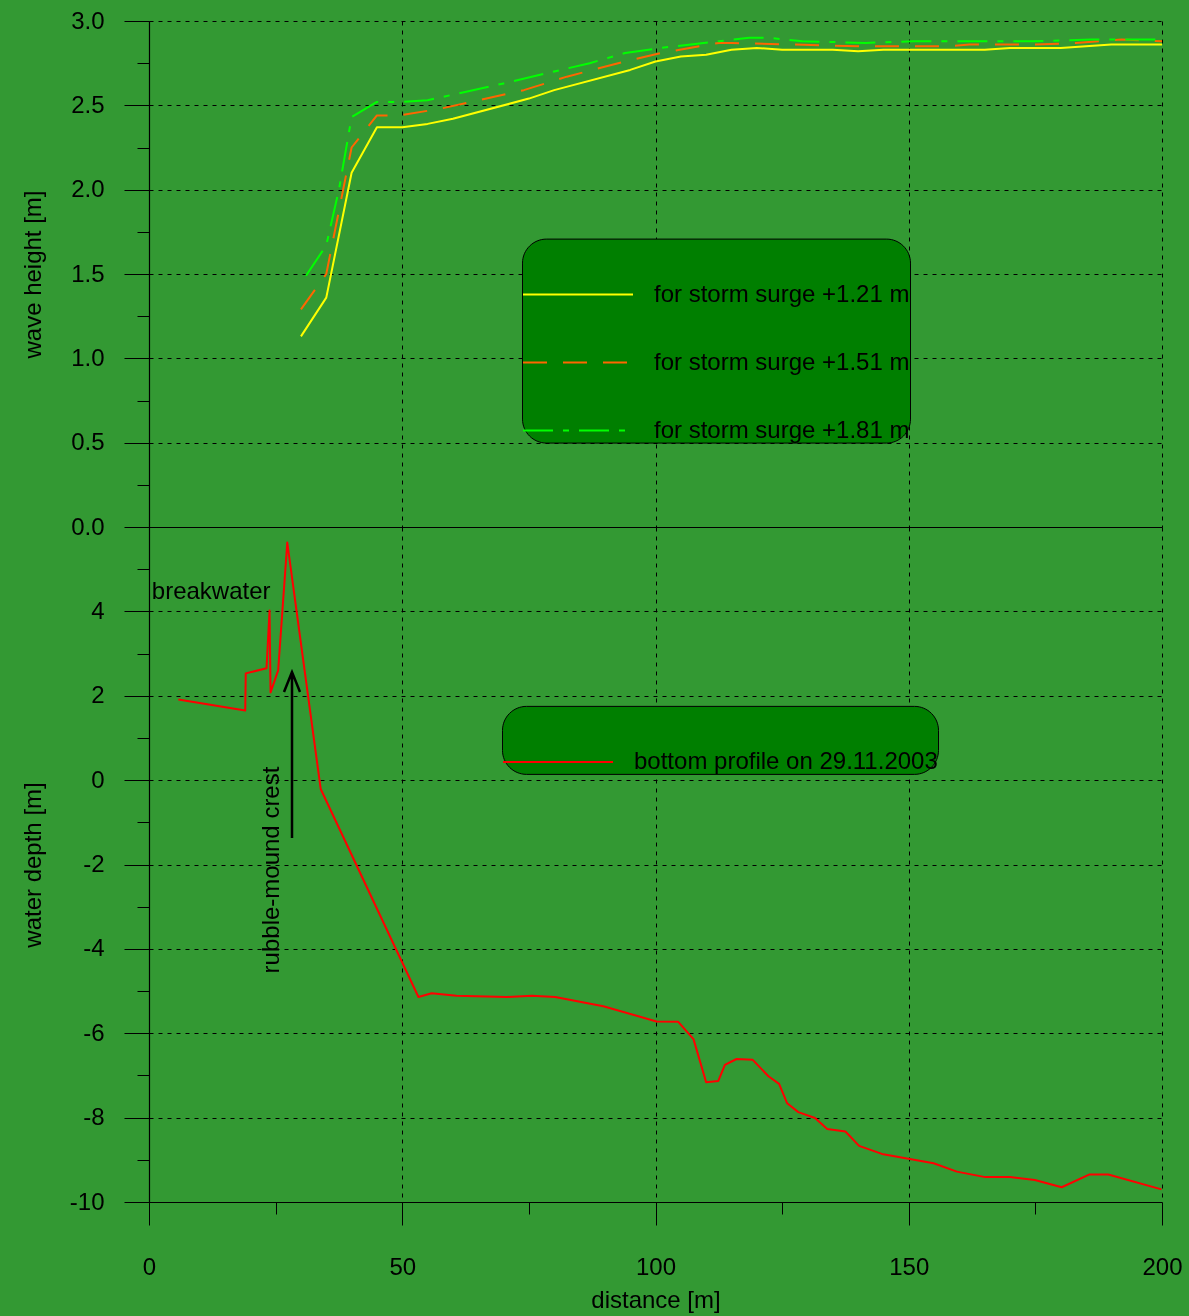 The height and width of the screenshot is (1316, 1189). Describe the element at coordinates (211, 591) in the screenshot. I see `annotation: breakwater` at that location.